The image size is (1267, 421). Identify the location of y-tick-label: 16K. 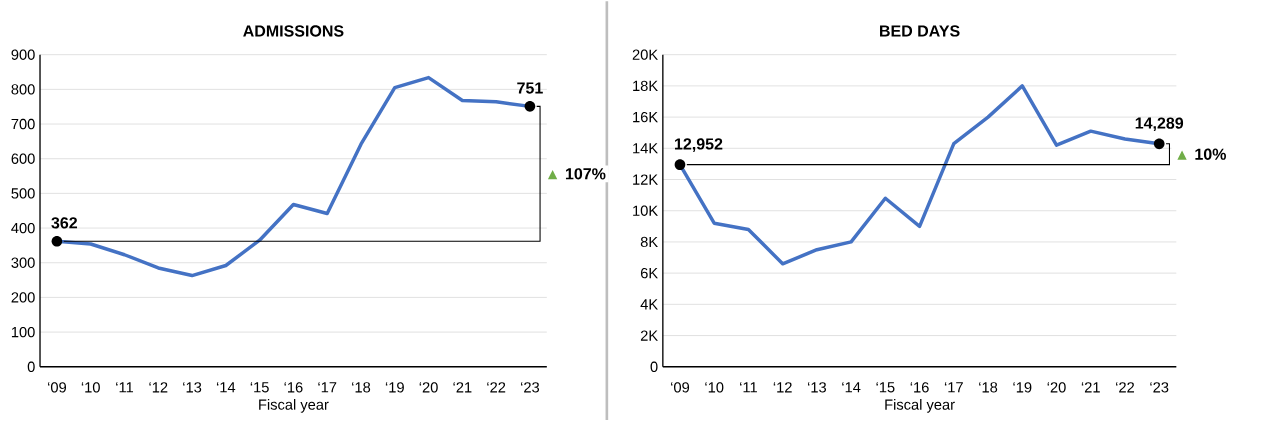
(645, 117).